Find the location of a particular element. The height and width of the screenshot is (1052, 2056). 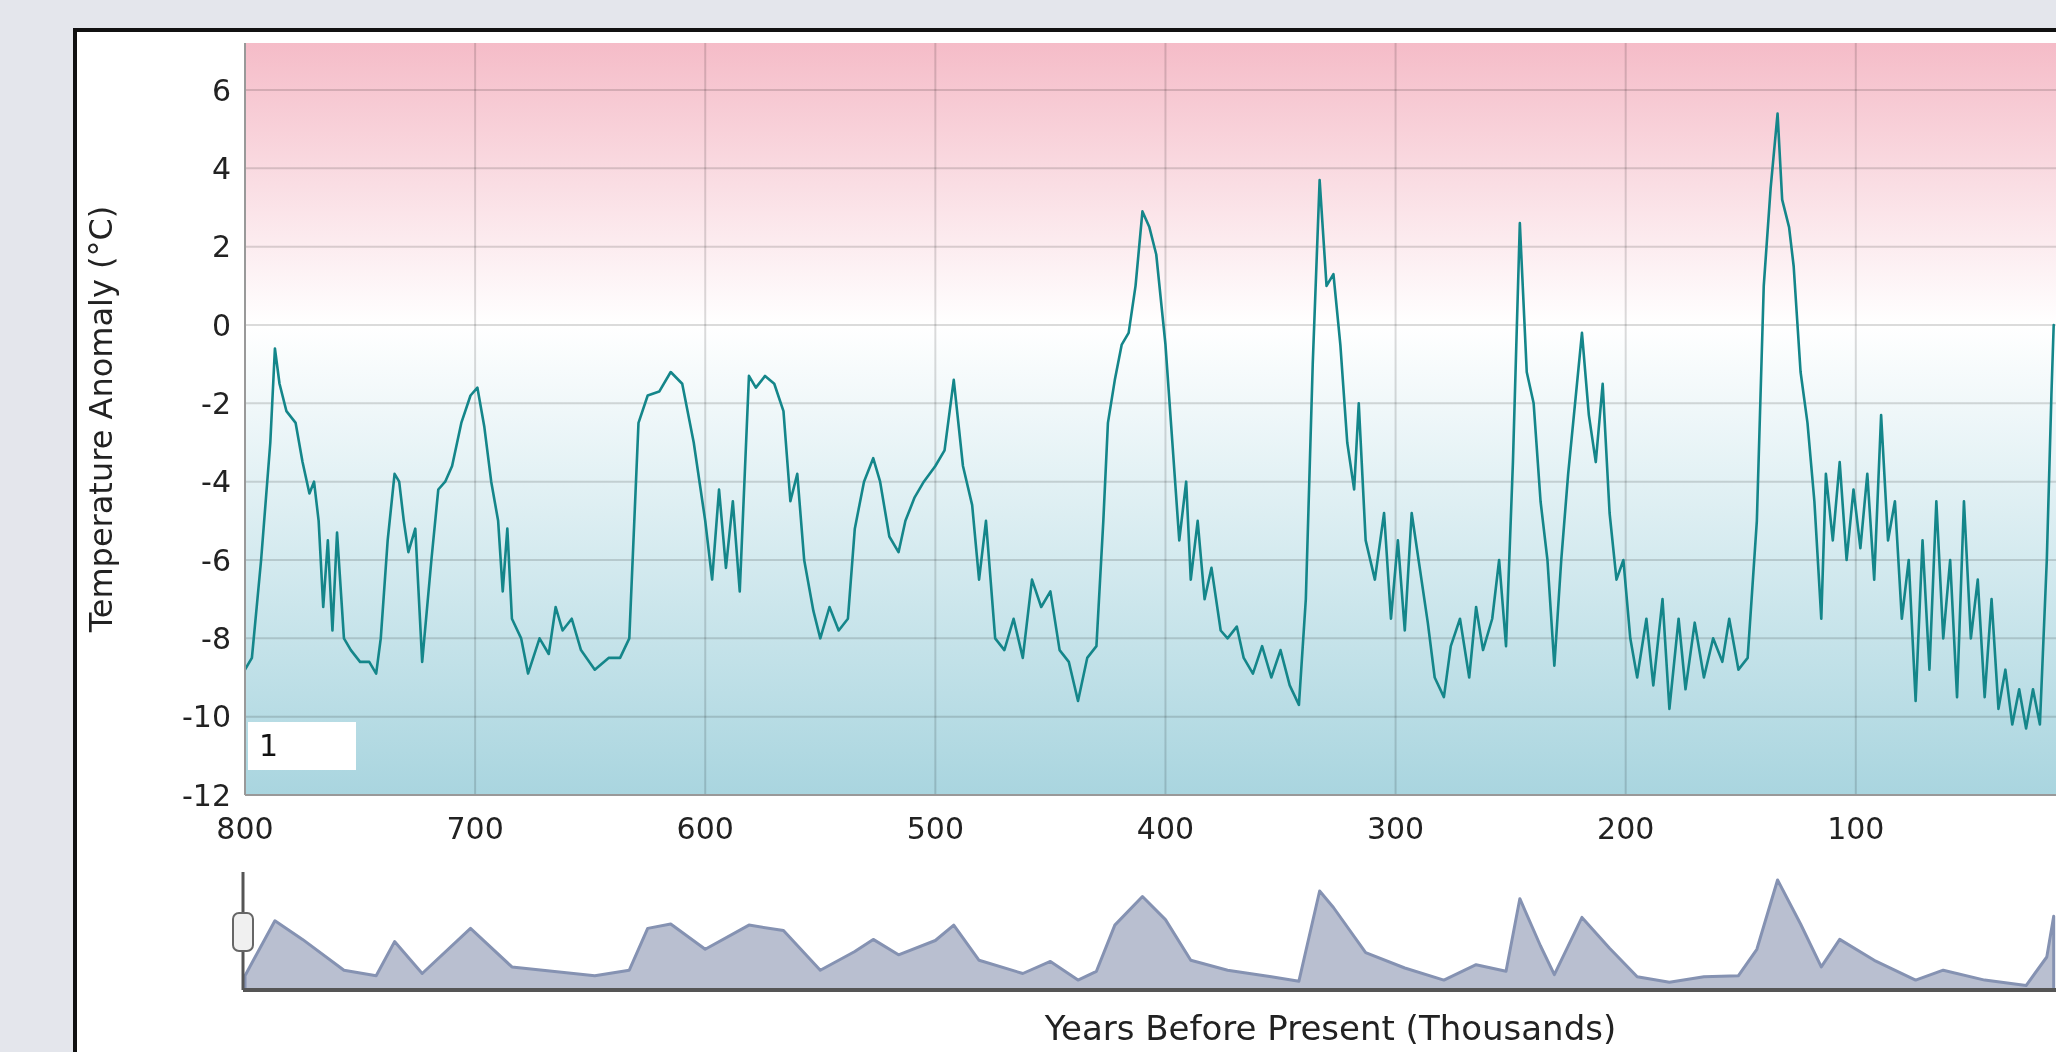

x-axis-title: Years Before Present (Thousands) is located at coordinates (1330, 1028).